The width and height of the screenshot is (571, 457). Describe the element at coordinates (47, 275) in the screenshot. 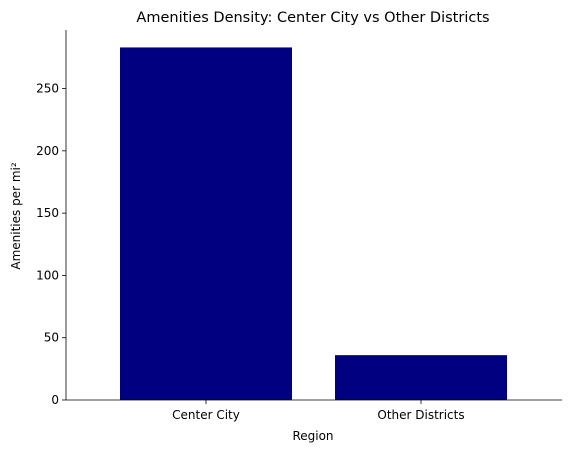

I see `y-tick-label: 100` at that location.